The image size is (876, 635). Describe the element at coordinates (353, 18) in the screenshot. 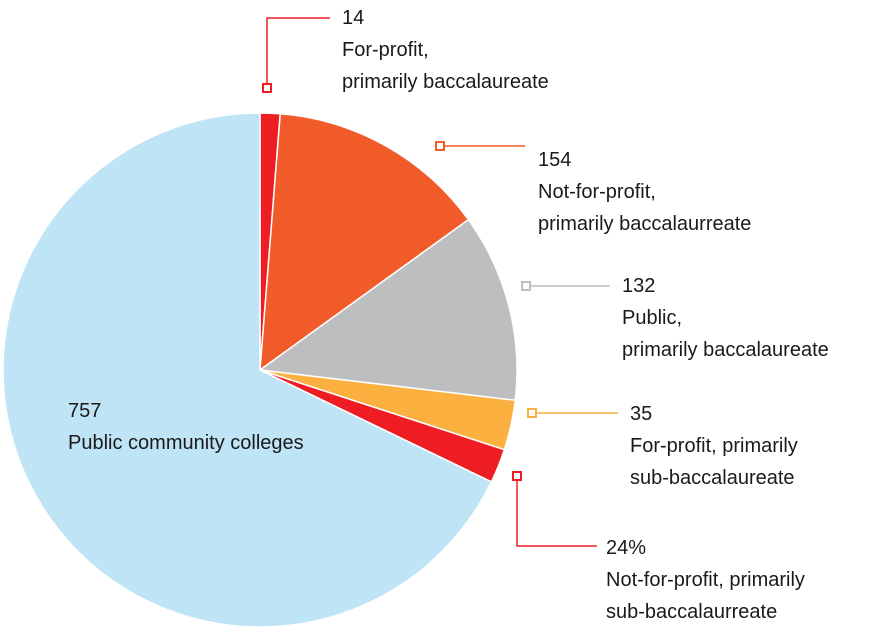

I see `value-label: 14` at that location.